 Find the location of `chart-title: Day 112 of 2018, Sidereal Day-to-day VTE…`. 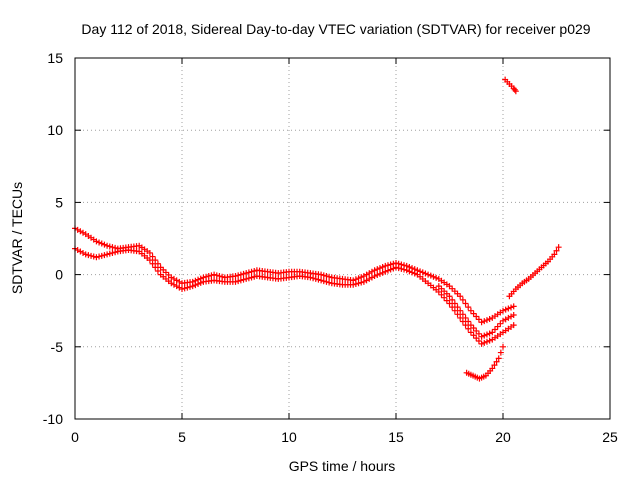

chart-title: Day 112 of 2018, Sidereal Day-to-day VTE… is located at coordinates (335, 29).